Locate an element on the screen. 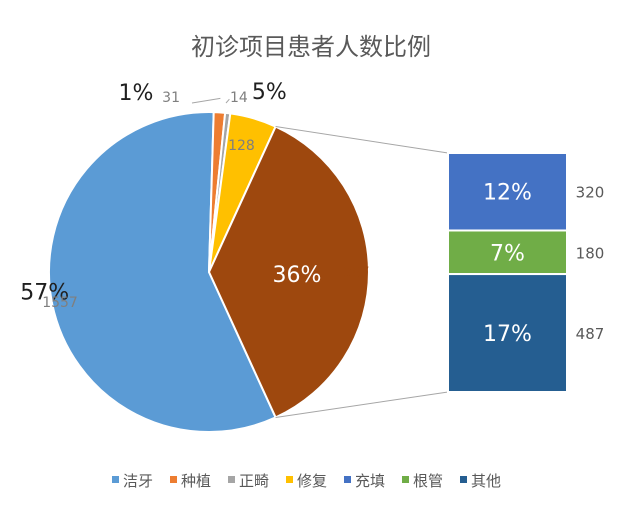 Image resolution: width=622 pixels, height=509 pixels. slice-value-label-1: 1557 is located at coordinates (60, 303).